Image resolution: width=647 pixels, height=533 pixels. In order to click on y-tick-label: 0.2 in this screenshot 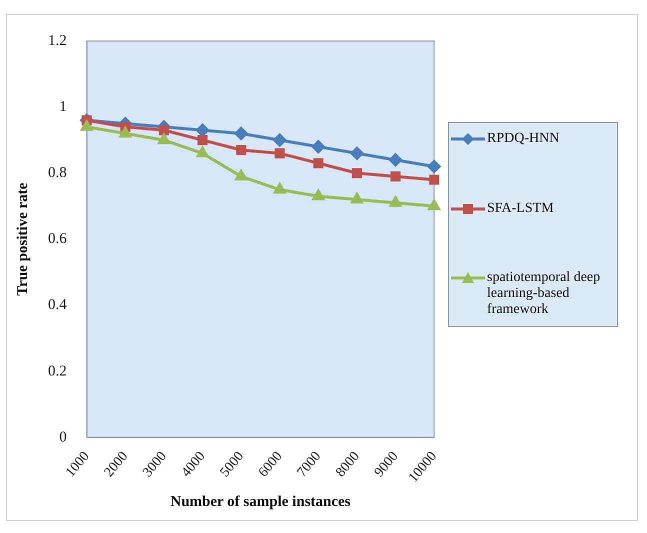, I will do `click(57, 371)`.